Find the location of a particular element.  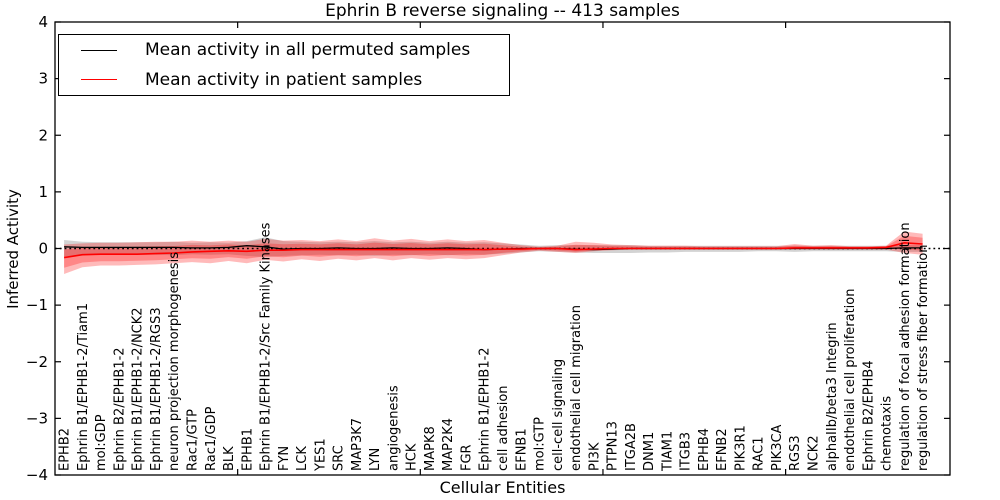

x-category-label: Ephrin B1/EPHB1-2/Tiam1 is located at coordinates (83, 387).